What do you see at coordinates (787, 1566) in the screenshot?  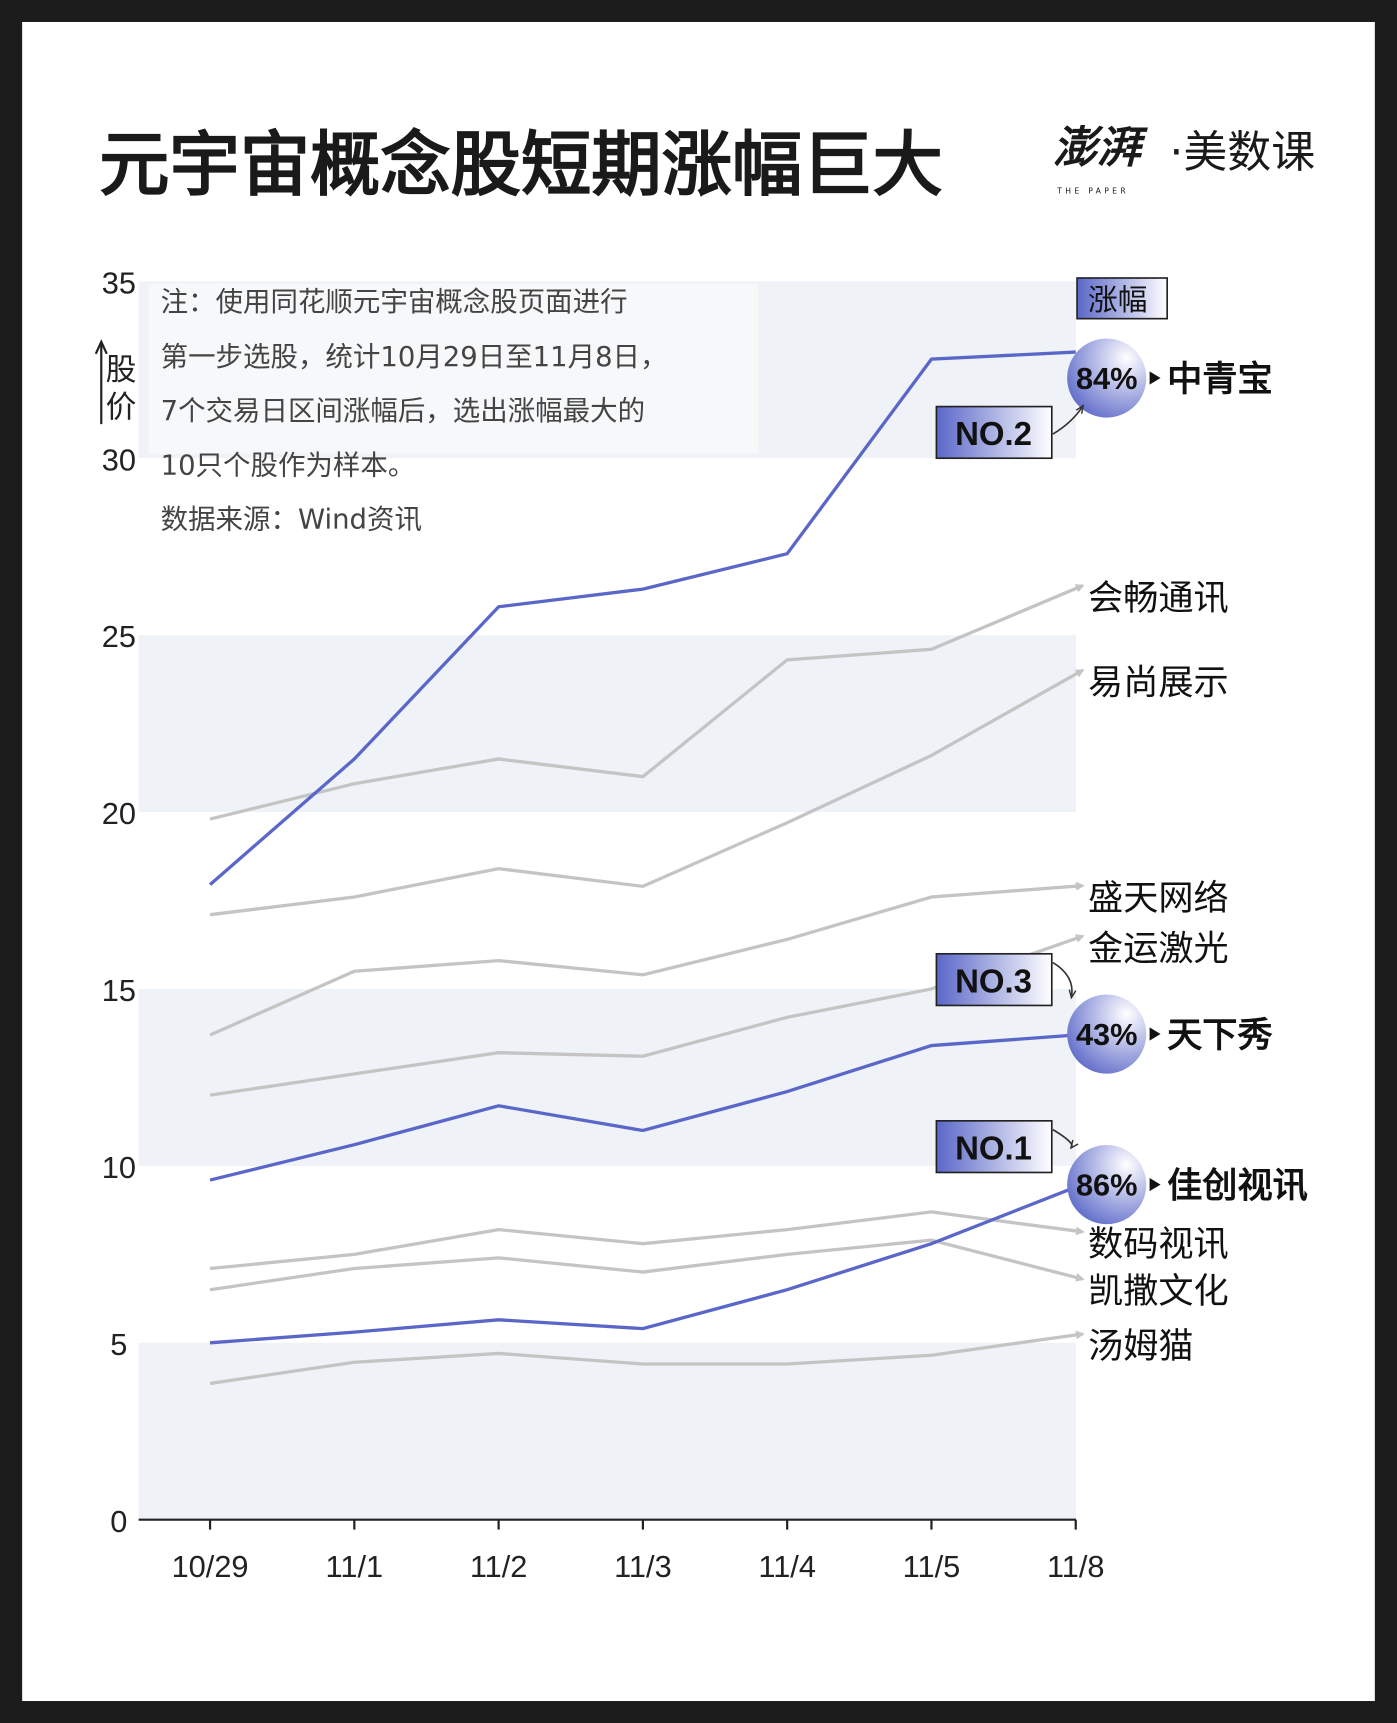 I see `x-tick-label: 11/4` at bounding box center [787, 1566].